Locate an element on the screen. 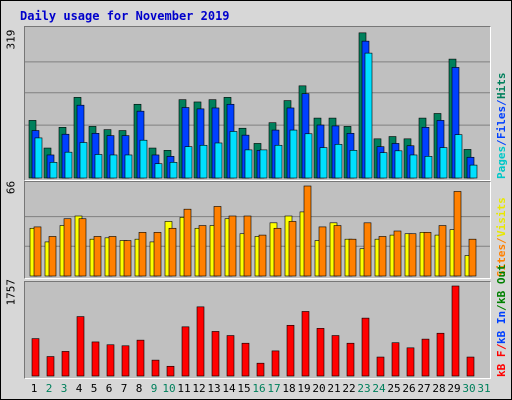 The height and width of the screenshot is (400, 512). x-tick-day-22: 22 is located at coordinates (349, 388).